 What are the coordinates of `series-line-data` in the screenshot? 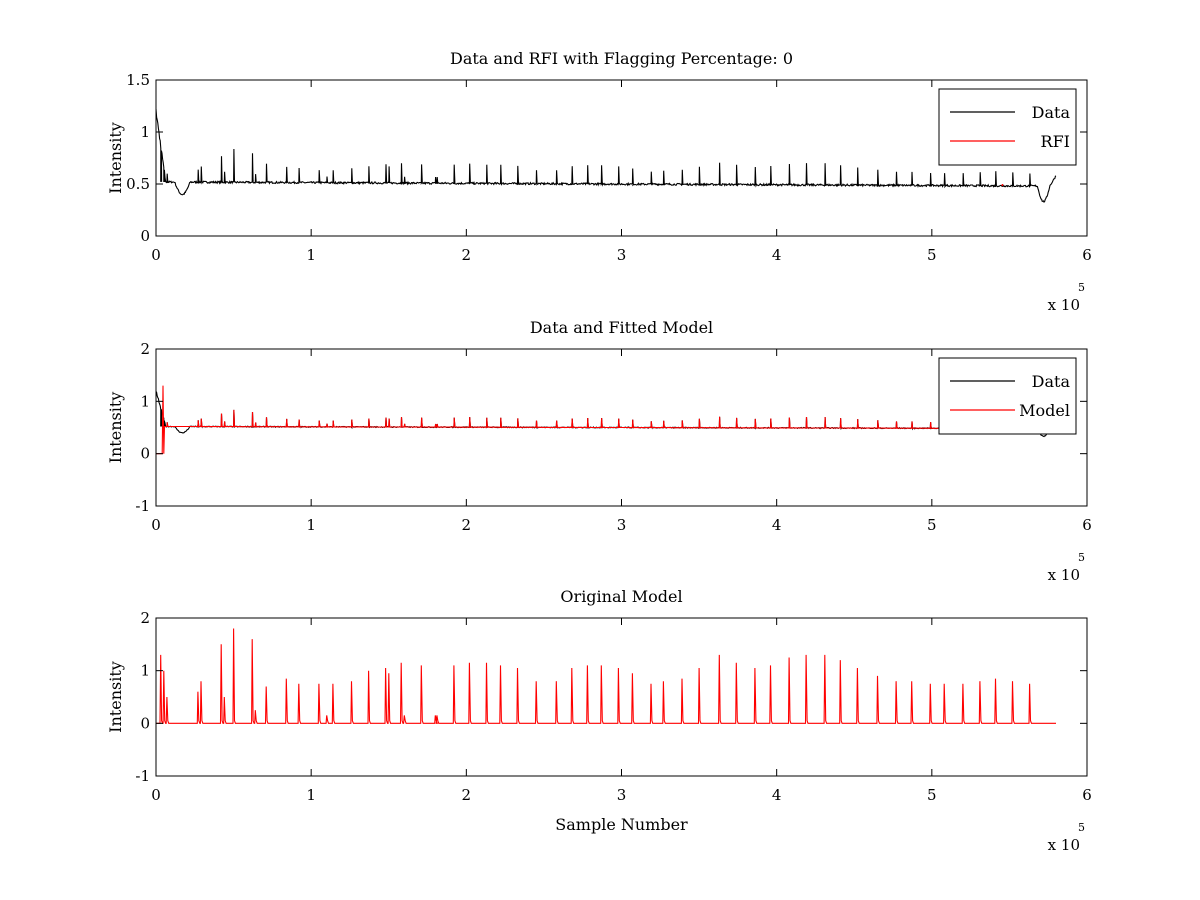 It's located at (606, 155).